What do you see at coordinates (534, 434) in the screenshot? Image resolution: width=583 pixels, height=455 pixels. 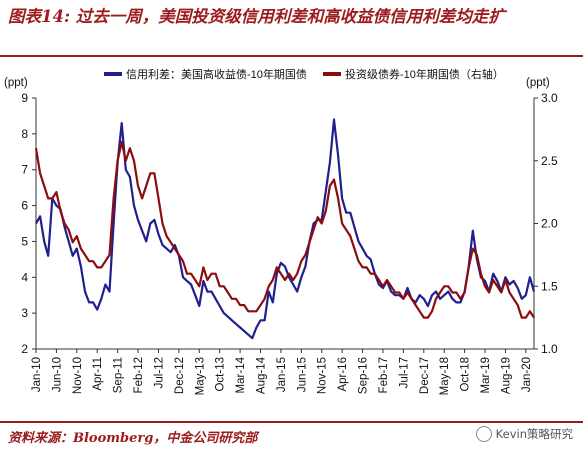 I see `watermark-text: Kevin策略研究` at bounding box center [534, 434].